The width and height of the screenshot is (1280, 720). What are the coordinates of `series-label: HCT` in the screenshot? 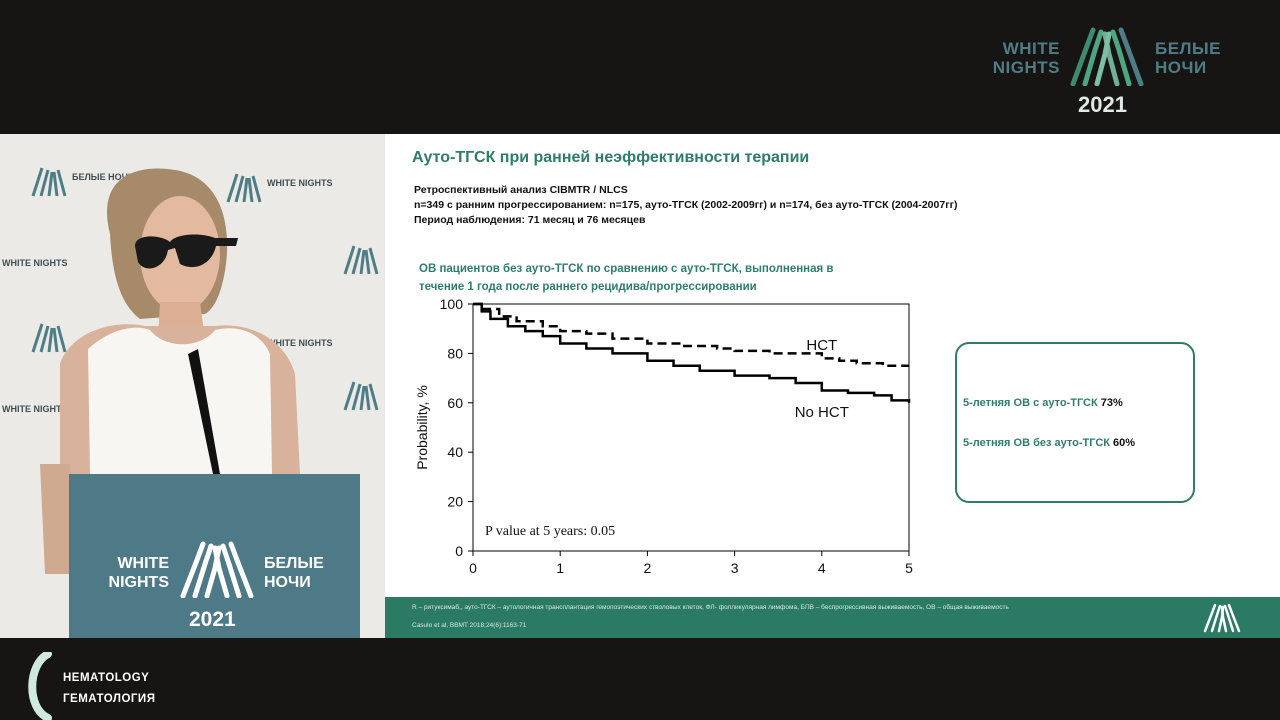 It's located at (821, 345).